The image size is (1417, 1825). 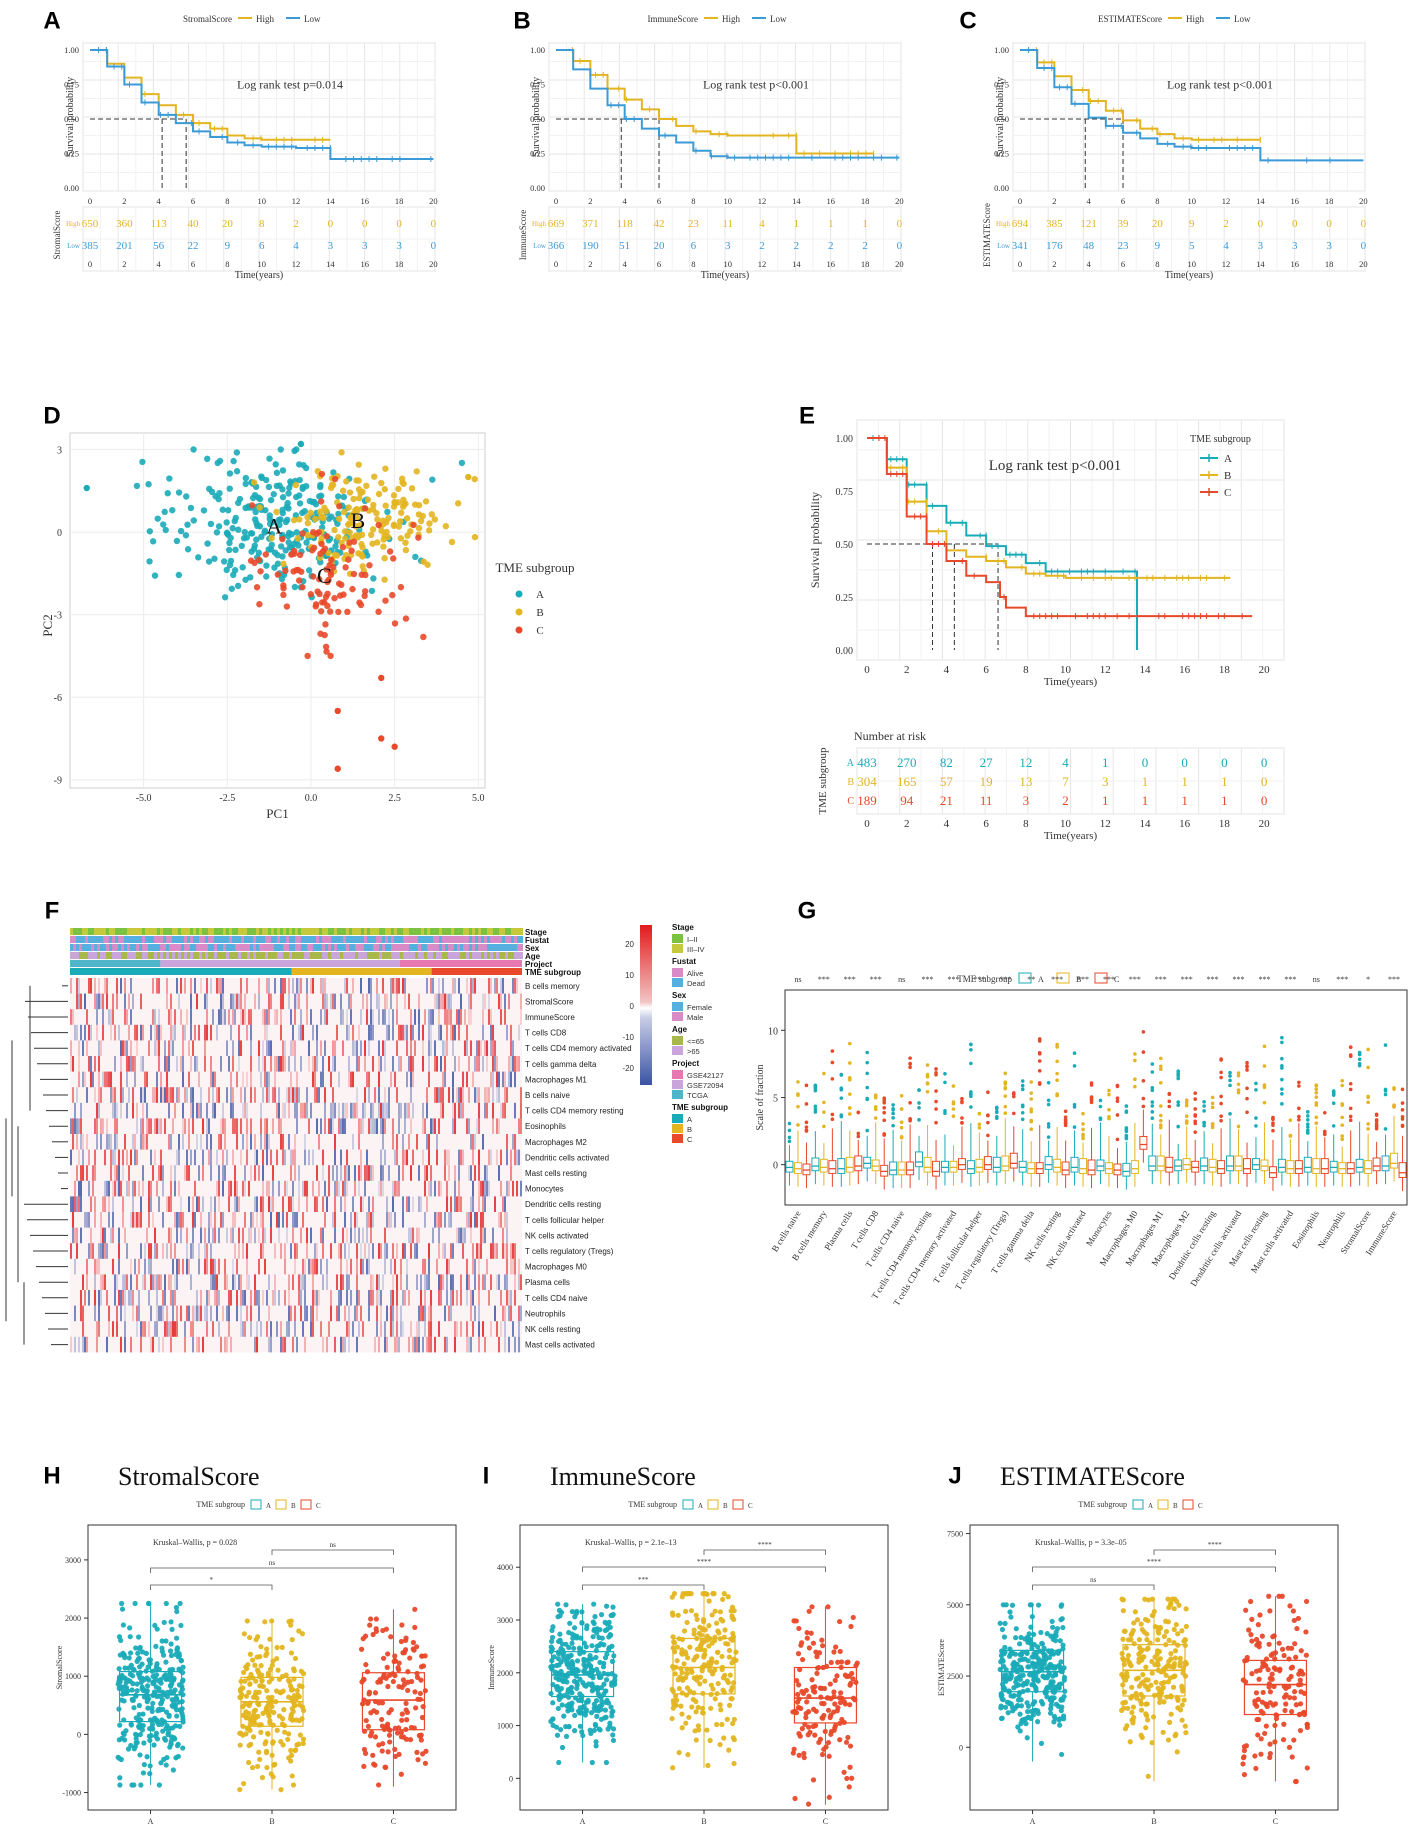 I want to click on x-tick-label: 6, so click(x=659, y=201).